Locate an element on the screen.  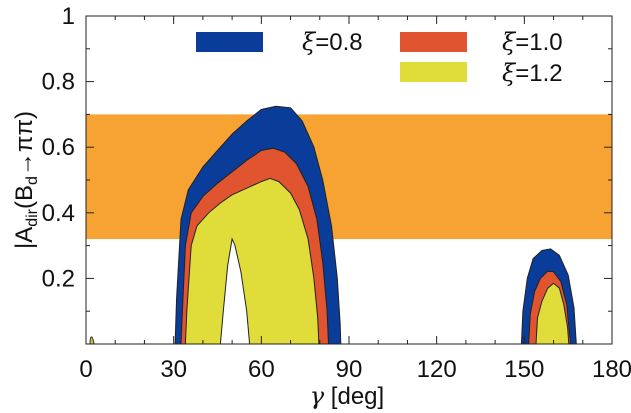
y-axis-A: A is located at coordinates (24, 235).